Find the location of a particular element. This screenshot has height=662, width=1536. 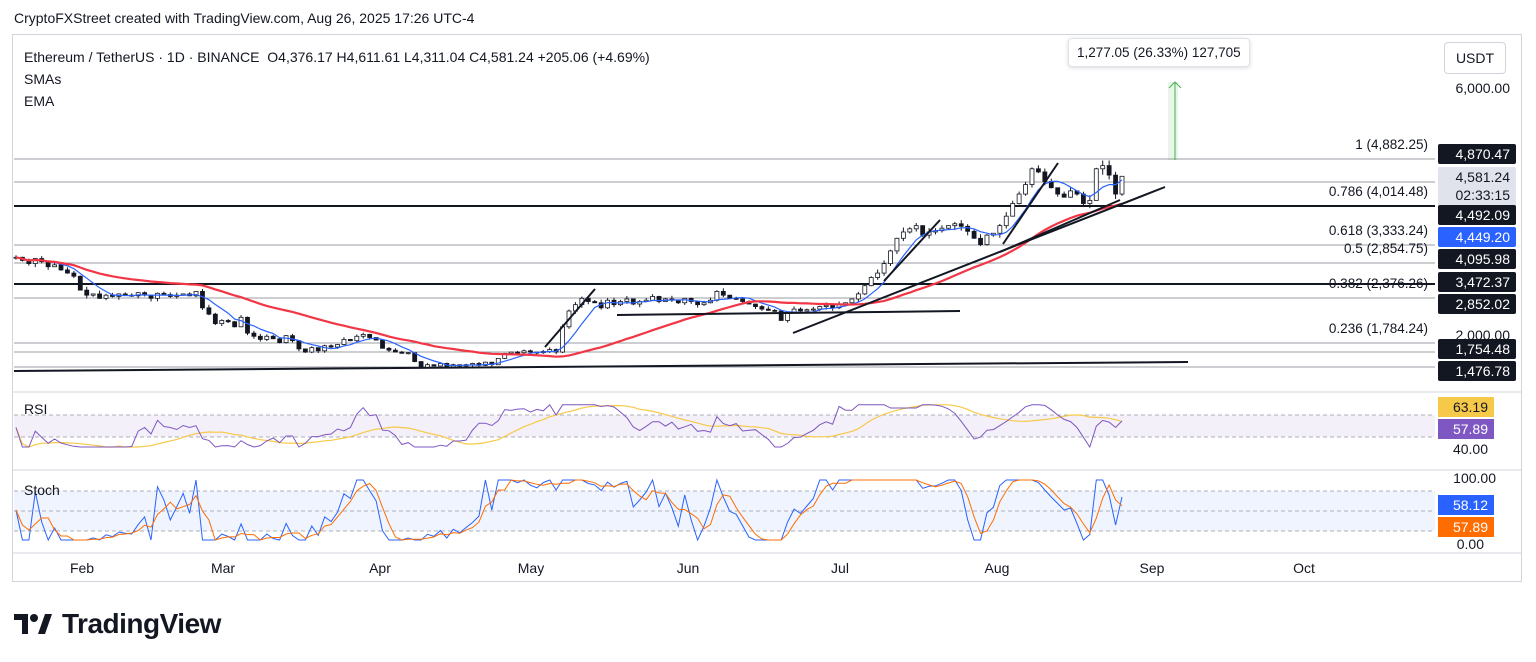

legend-indicator-ema: EMA is located at coordinates (39, 101).